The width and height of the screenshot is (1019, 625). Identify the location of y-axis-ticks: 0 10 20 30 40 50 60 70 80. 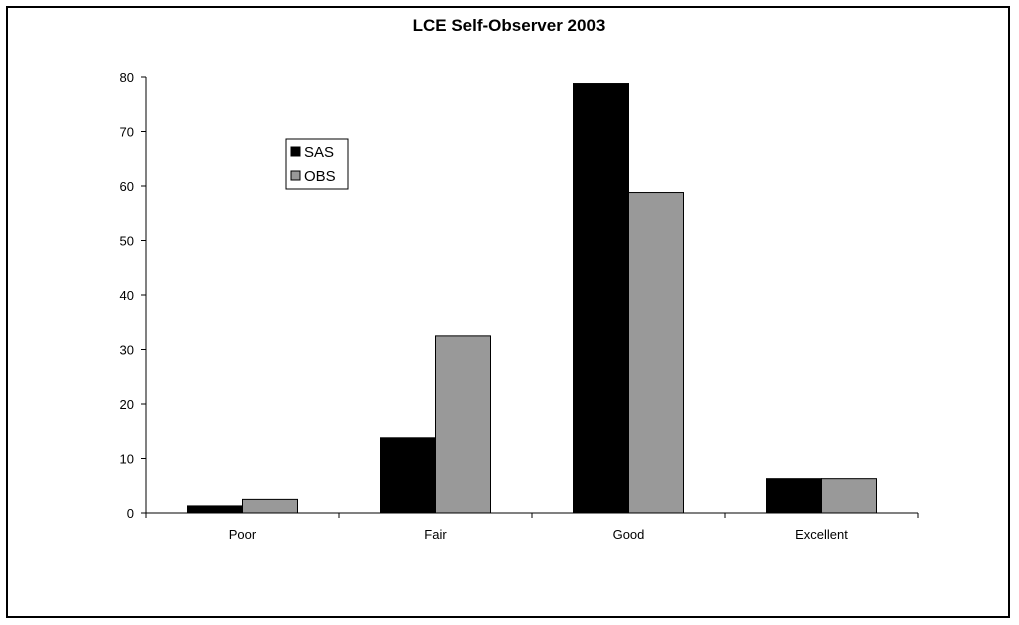
(133, 295).